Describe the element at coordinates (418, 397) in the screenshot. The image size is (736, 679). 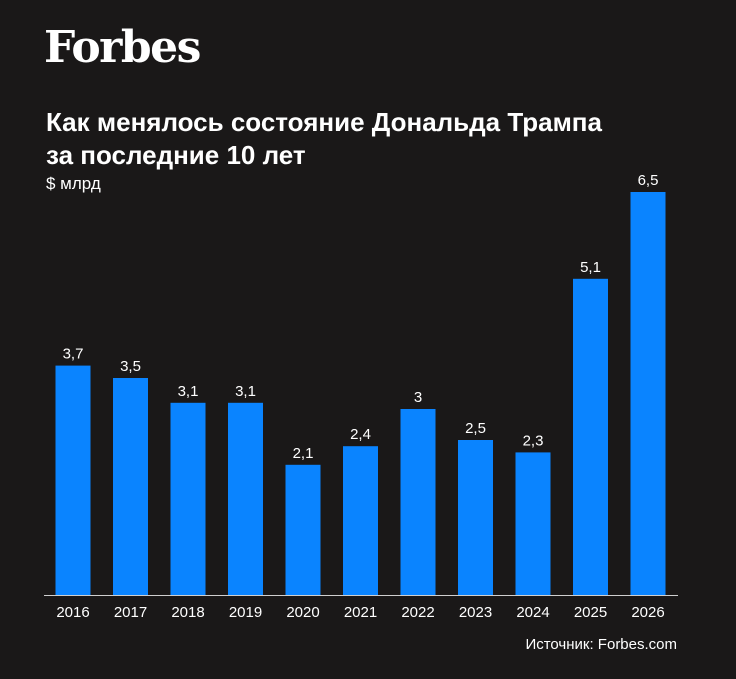
I see `value-label-2022: 3` at that location.